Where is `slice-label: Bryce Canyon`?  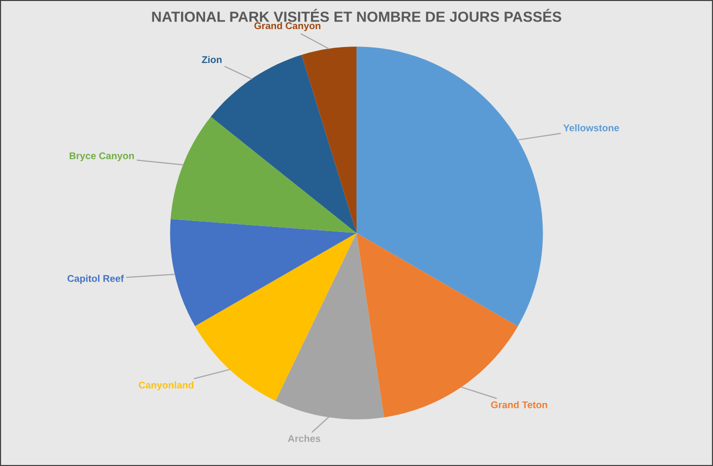 slice-label: Bryce Canyon is located at coordinates (102, 157).